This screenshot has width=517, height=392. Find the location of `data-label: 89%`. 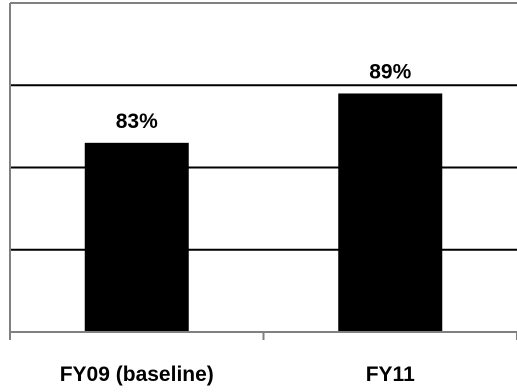

data-label: 89% is located at coordinates (390, 71).